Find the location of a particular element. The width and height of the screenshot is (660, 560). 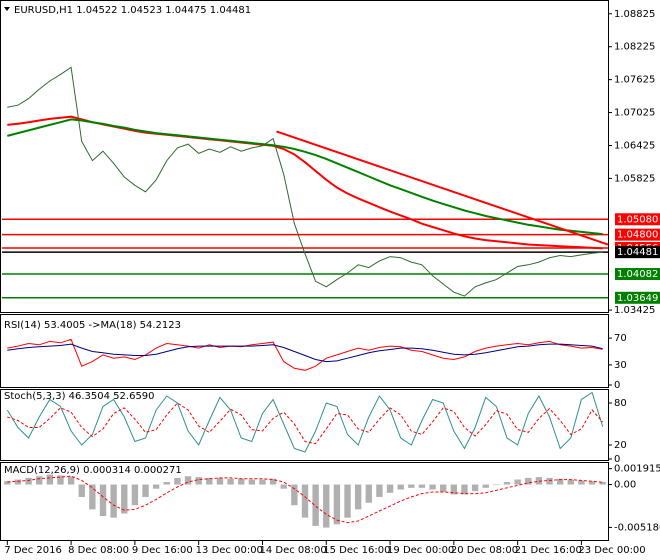

y-tick-label: 0.00 is located at coordinates (625, 485).